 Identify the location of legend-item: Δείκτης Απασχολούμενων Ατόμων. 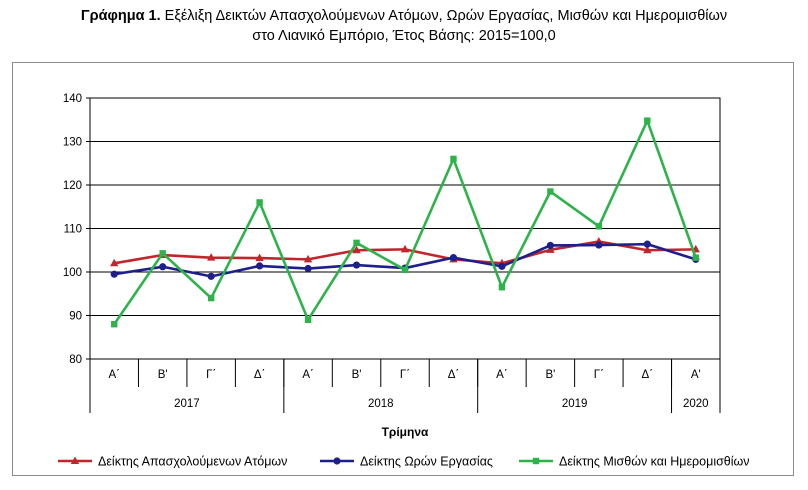
(172, 462).